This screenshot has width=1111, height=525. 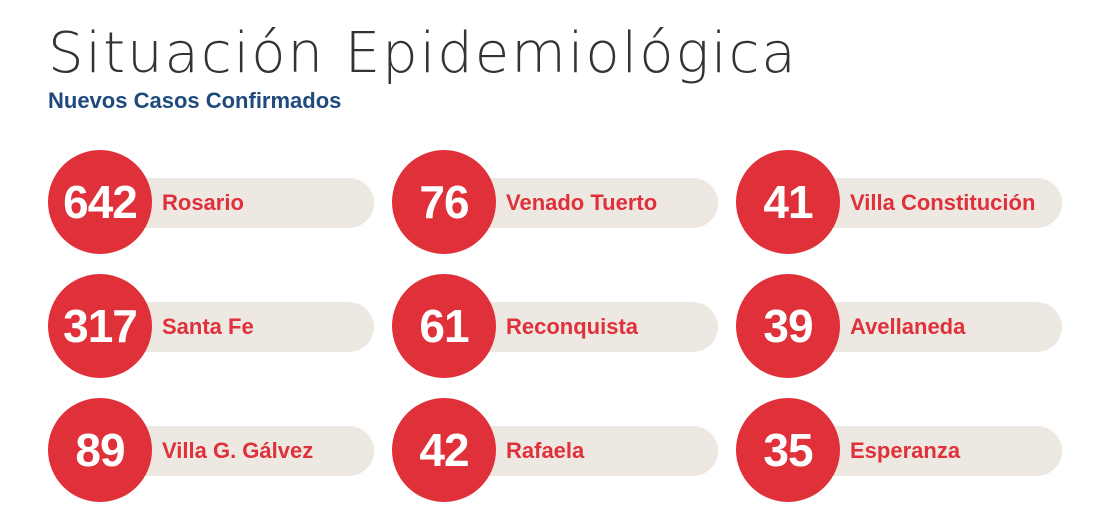 I want to click on city-name: Rafaela, so click(x=545, y=450).